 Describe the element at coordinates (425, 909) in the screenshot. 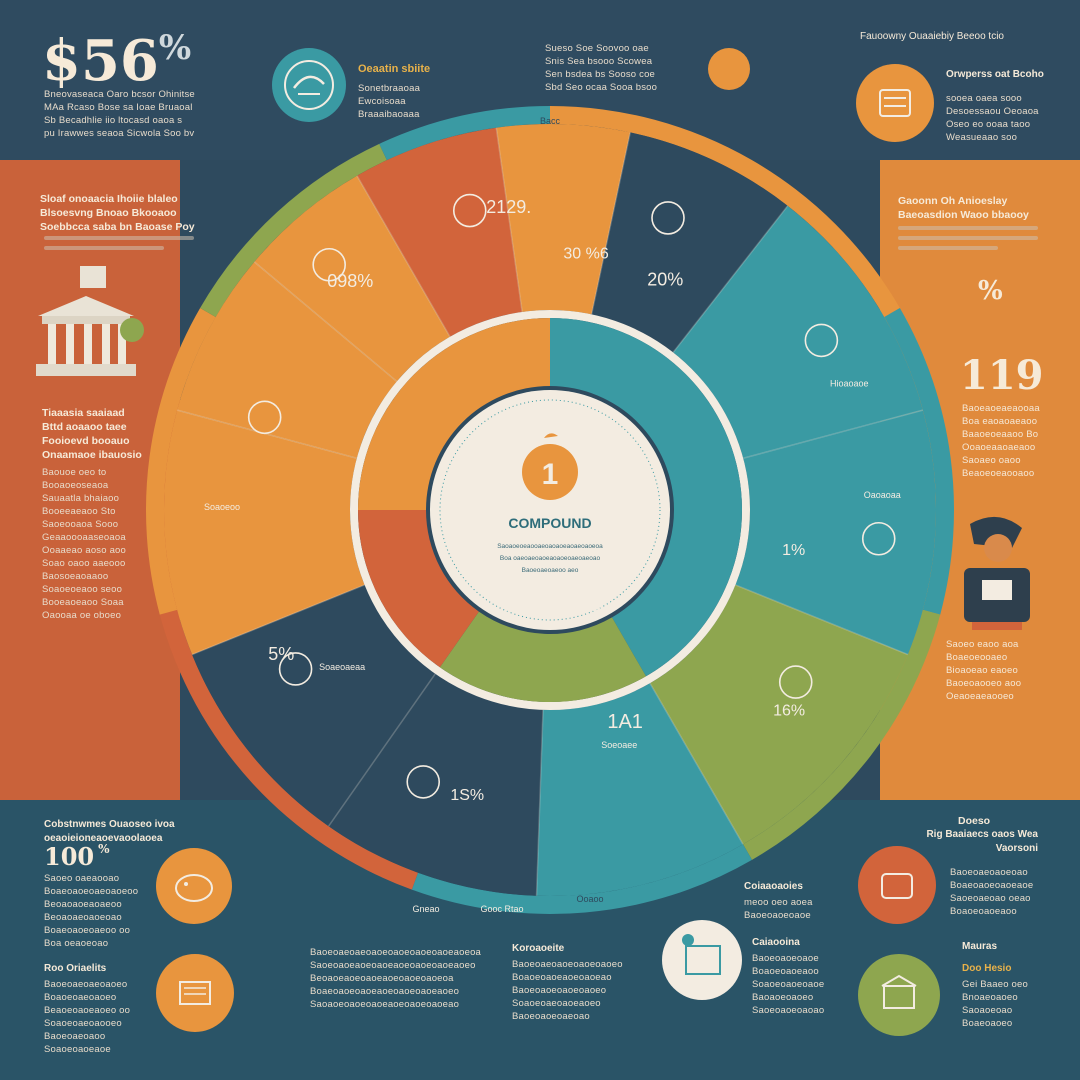

I see `wheel-tab-label: Gneao` at that location.